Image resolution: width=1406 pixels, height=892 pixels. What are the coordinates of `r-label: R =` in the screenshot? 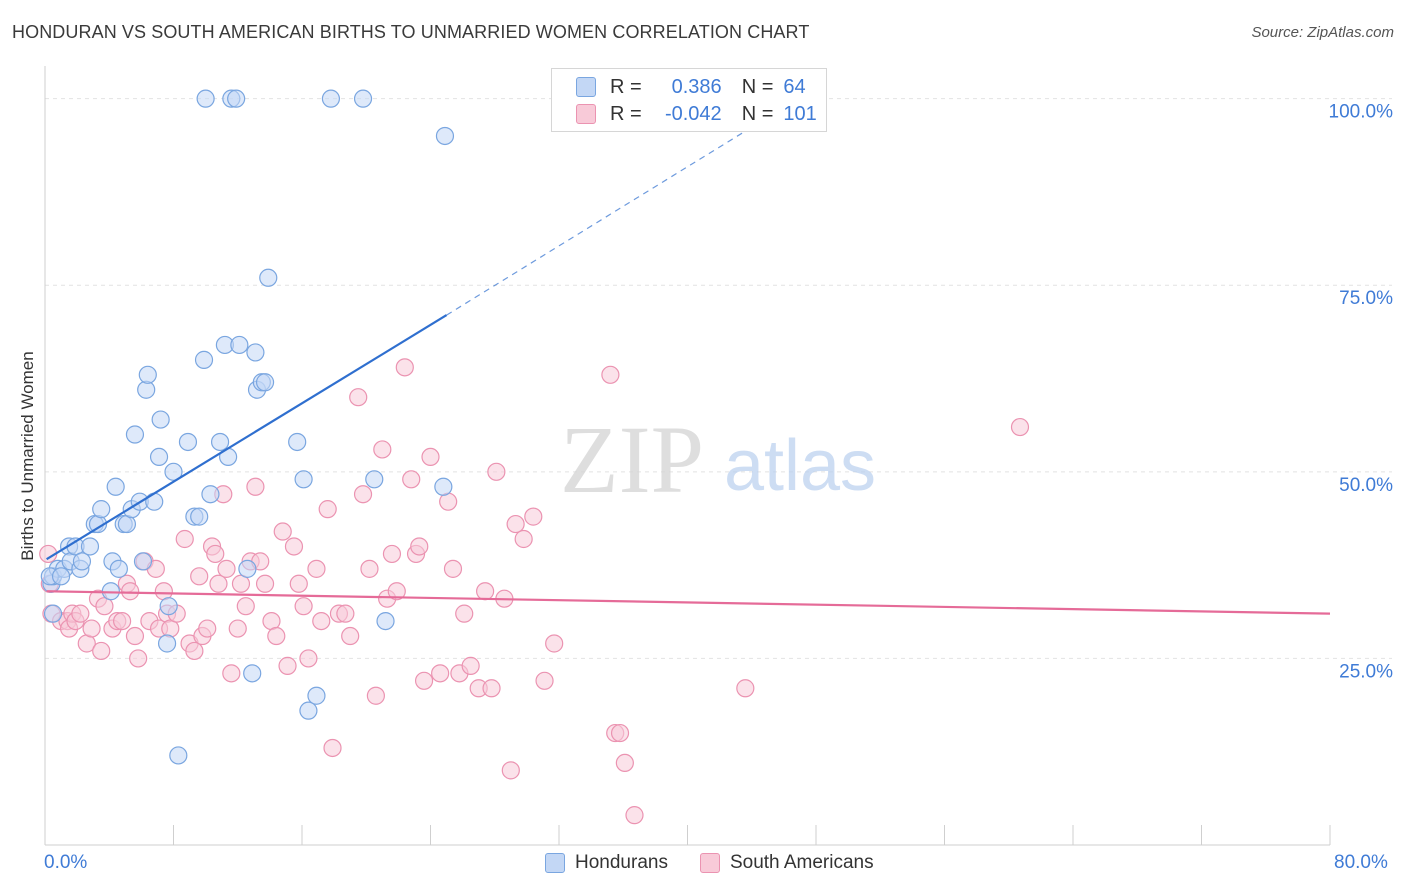 It's located at (626, 86).